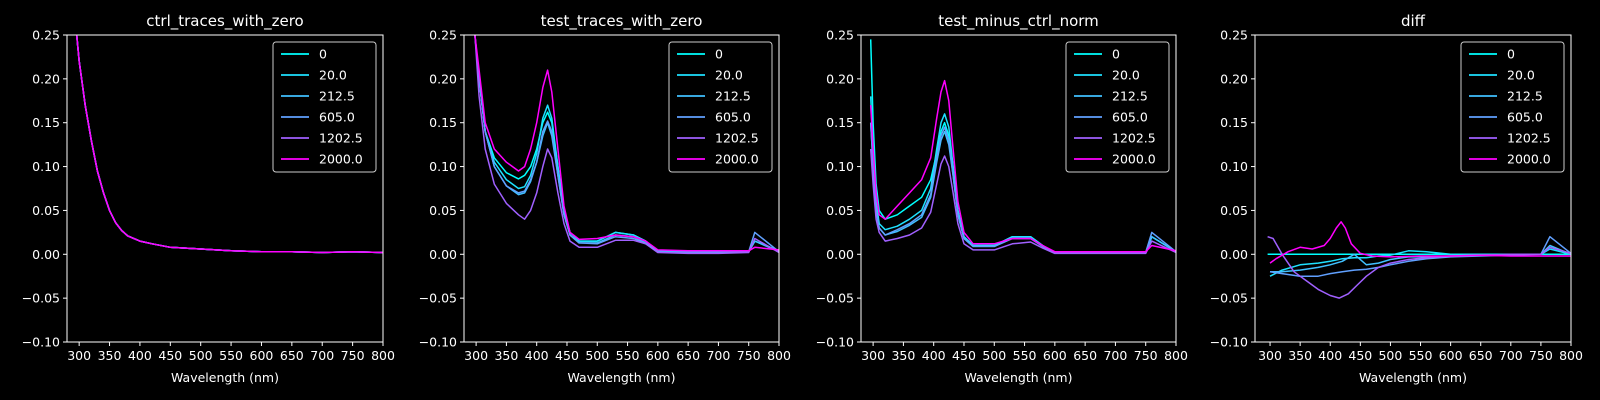 The height and width of the screenshot is (400, 1600). What do you see at coordinates (224, 21) in the screenshot?
I see `plot-title: ctrl_traces_with_zero` at bounding box center [224, 21].